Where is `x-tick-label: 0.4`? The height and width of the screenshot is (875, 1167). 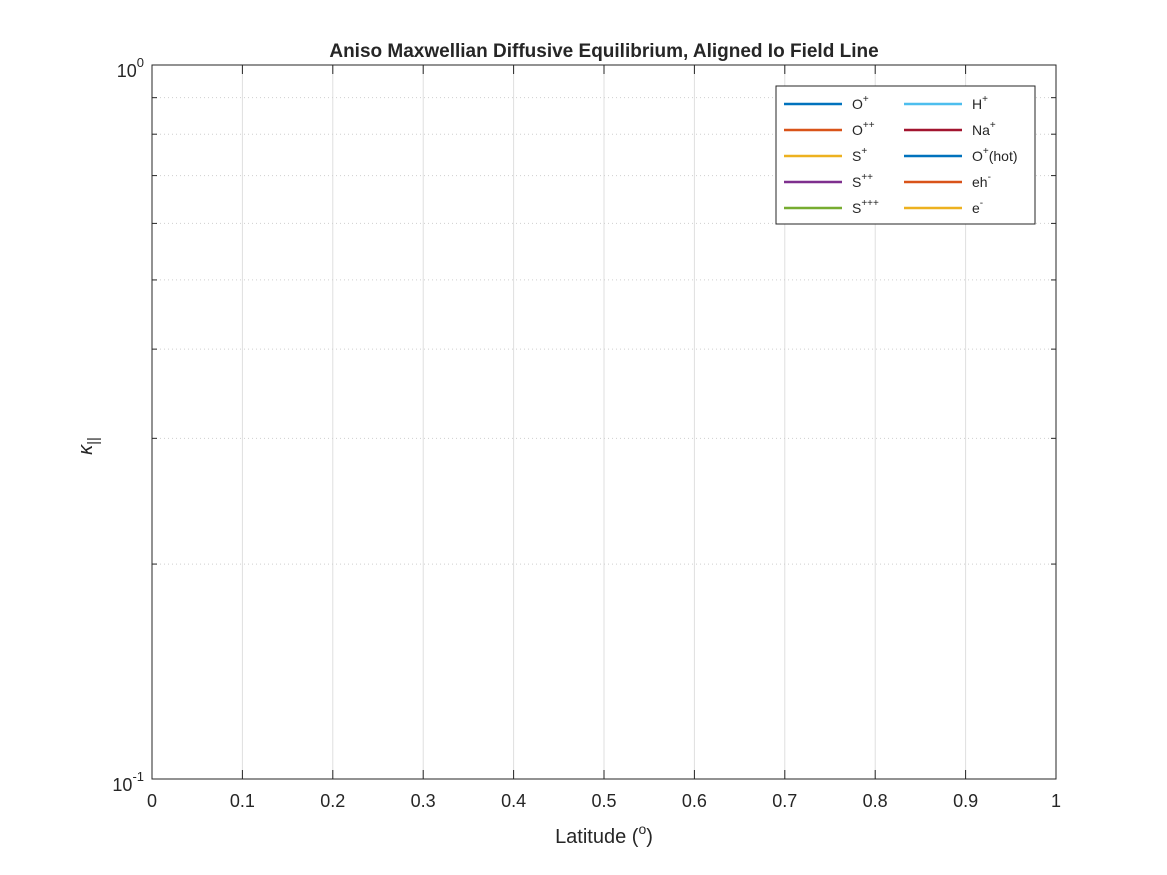 x-tick-label: 0.4 is located at coordinates (513, 801).